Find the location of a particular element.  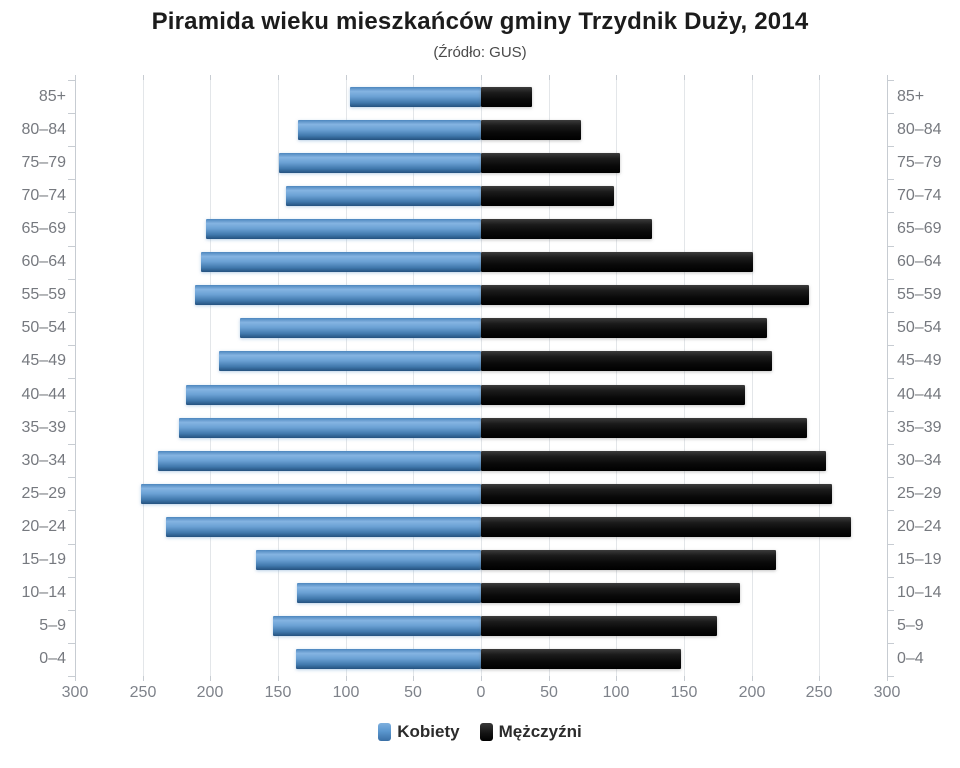

bar-mezczyzni-60–64 is located at coordinates (617, 262).